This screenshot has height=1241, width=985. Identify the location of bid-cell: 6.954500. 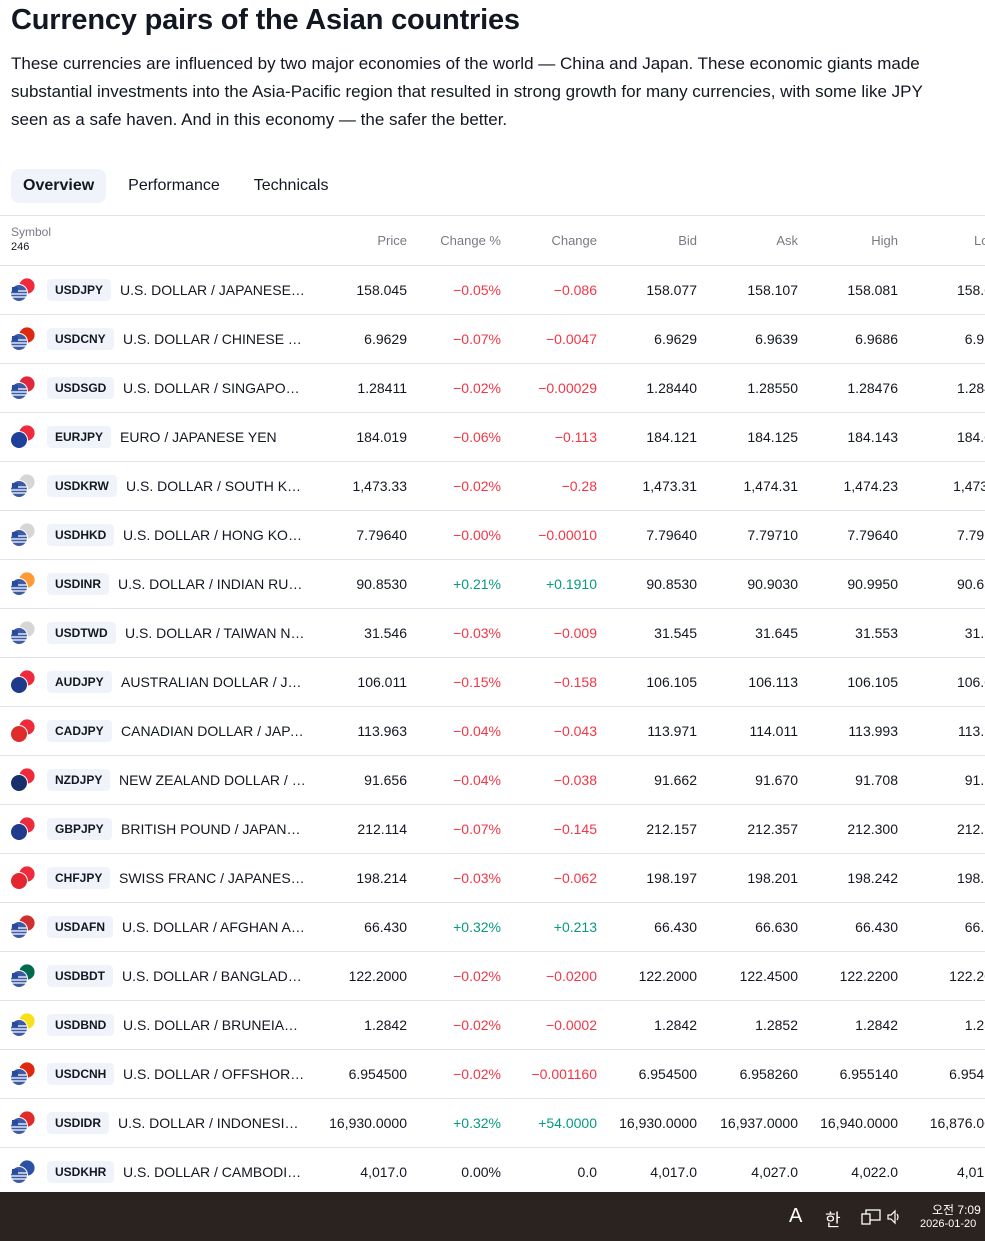
(667, 1074).